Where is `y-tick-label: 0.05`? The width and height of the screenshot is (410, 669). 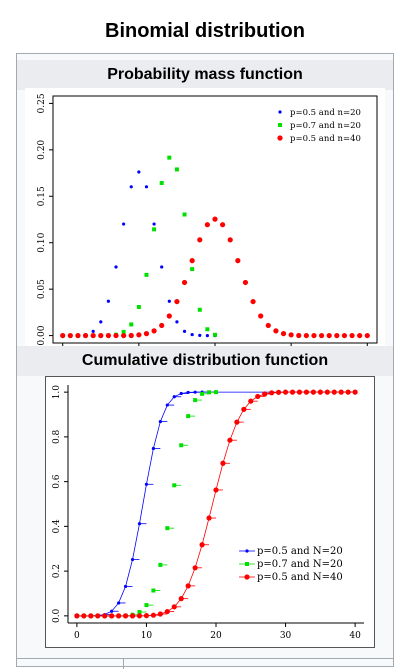
y-tick-label: 0.05 is located at coordinates (42, 289).